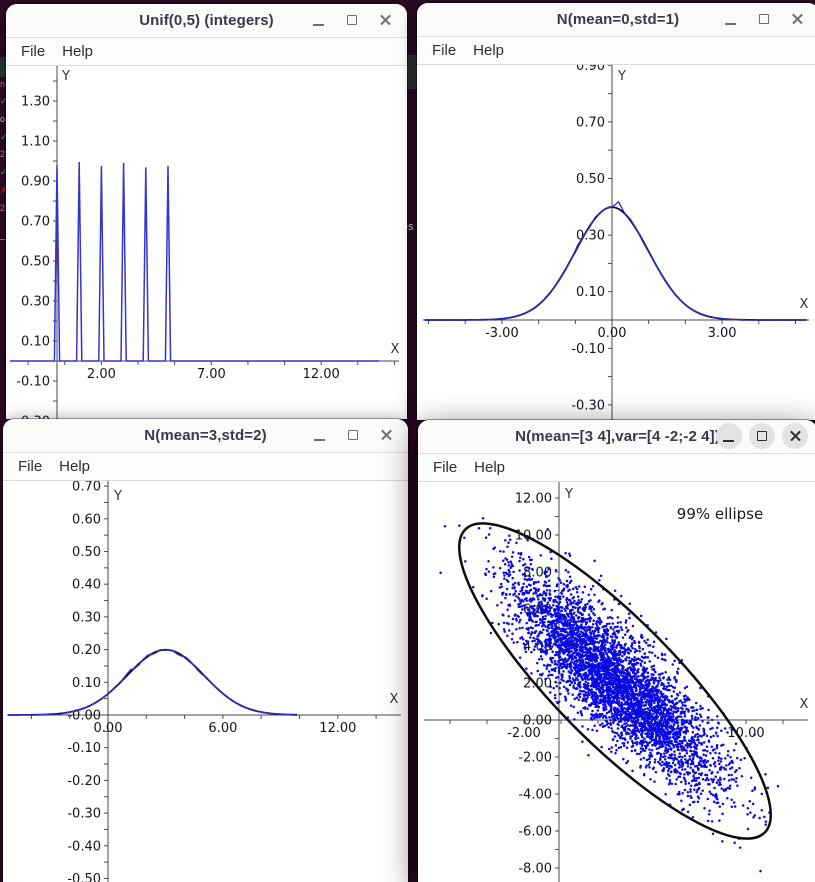 This screenshot has height=882, width=815. I want to click on svg-text: -8.00, so click(535, 869).